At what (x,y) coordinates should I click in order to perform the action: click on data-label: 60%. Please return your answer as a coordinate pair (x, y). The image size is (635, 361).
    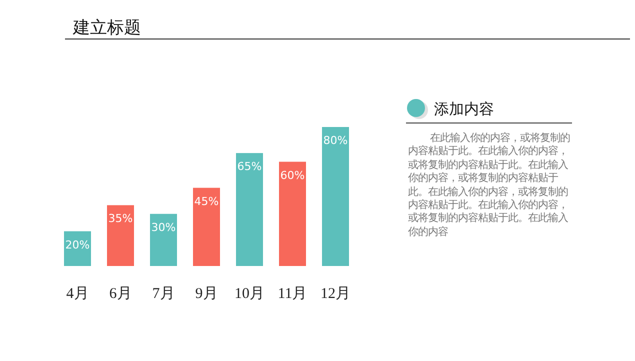
    Looking at the image, I should click on (292, 175).